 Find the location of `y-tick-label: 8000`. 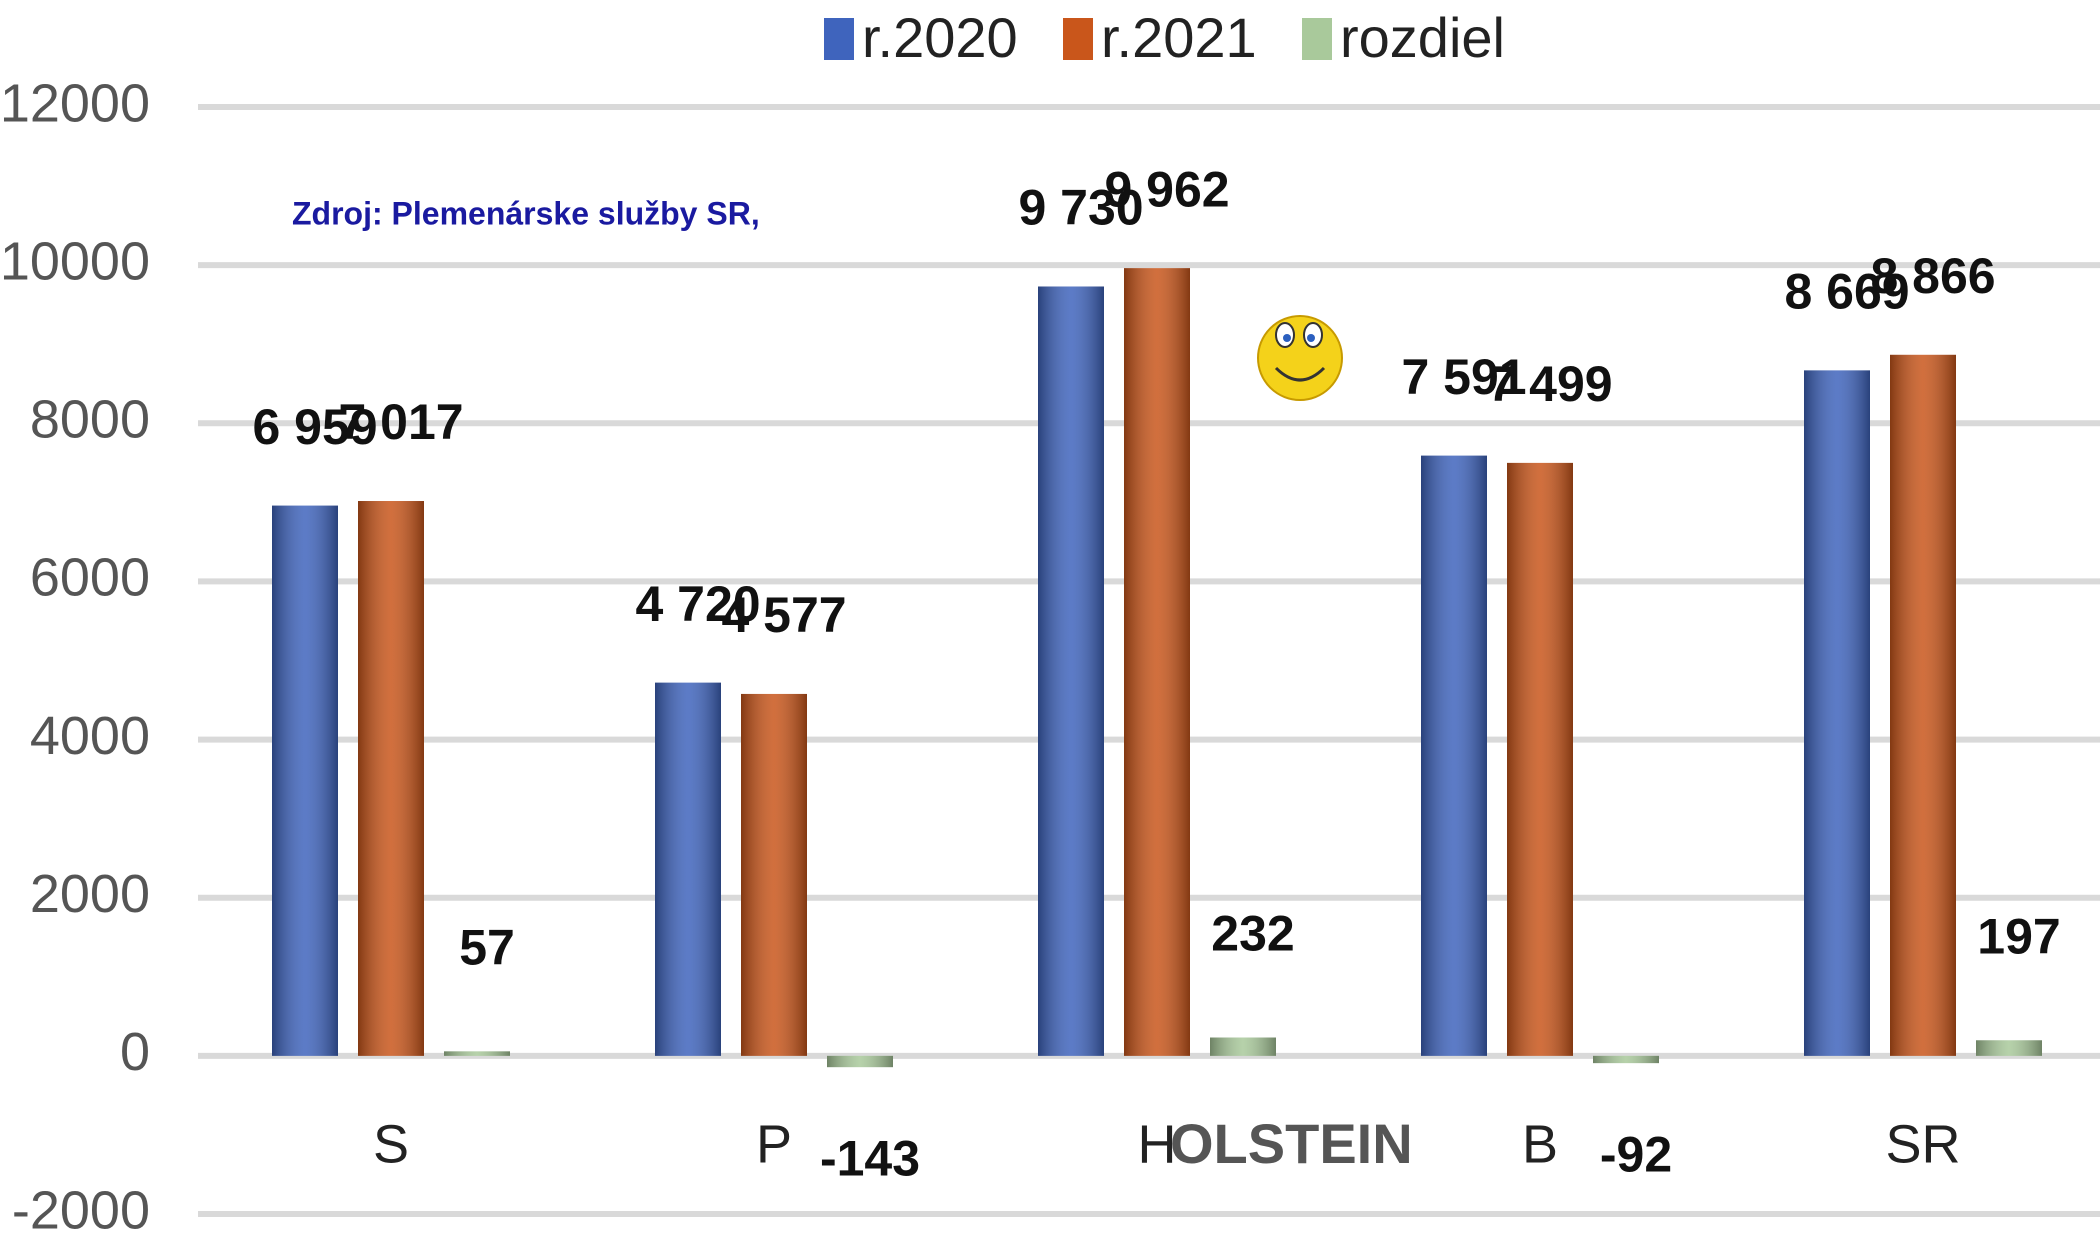

y-tick-label: 8000 is located at coordinates (90, 420).